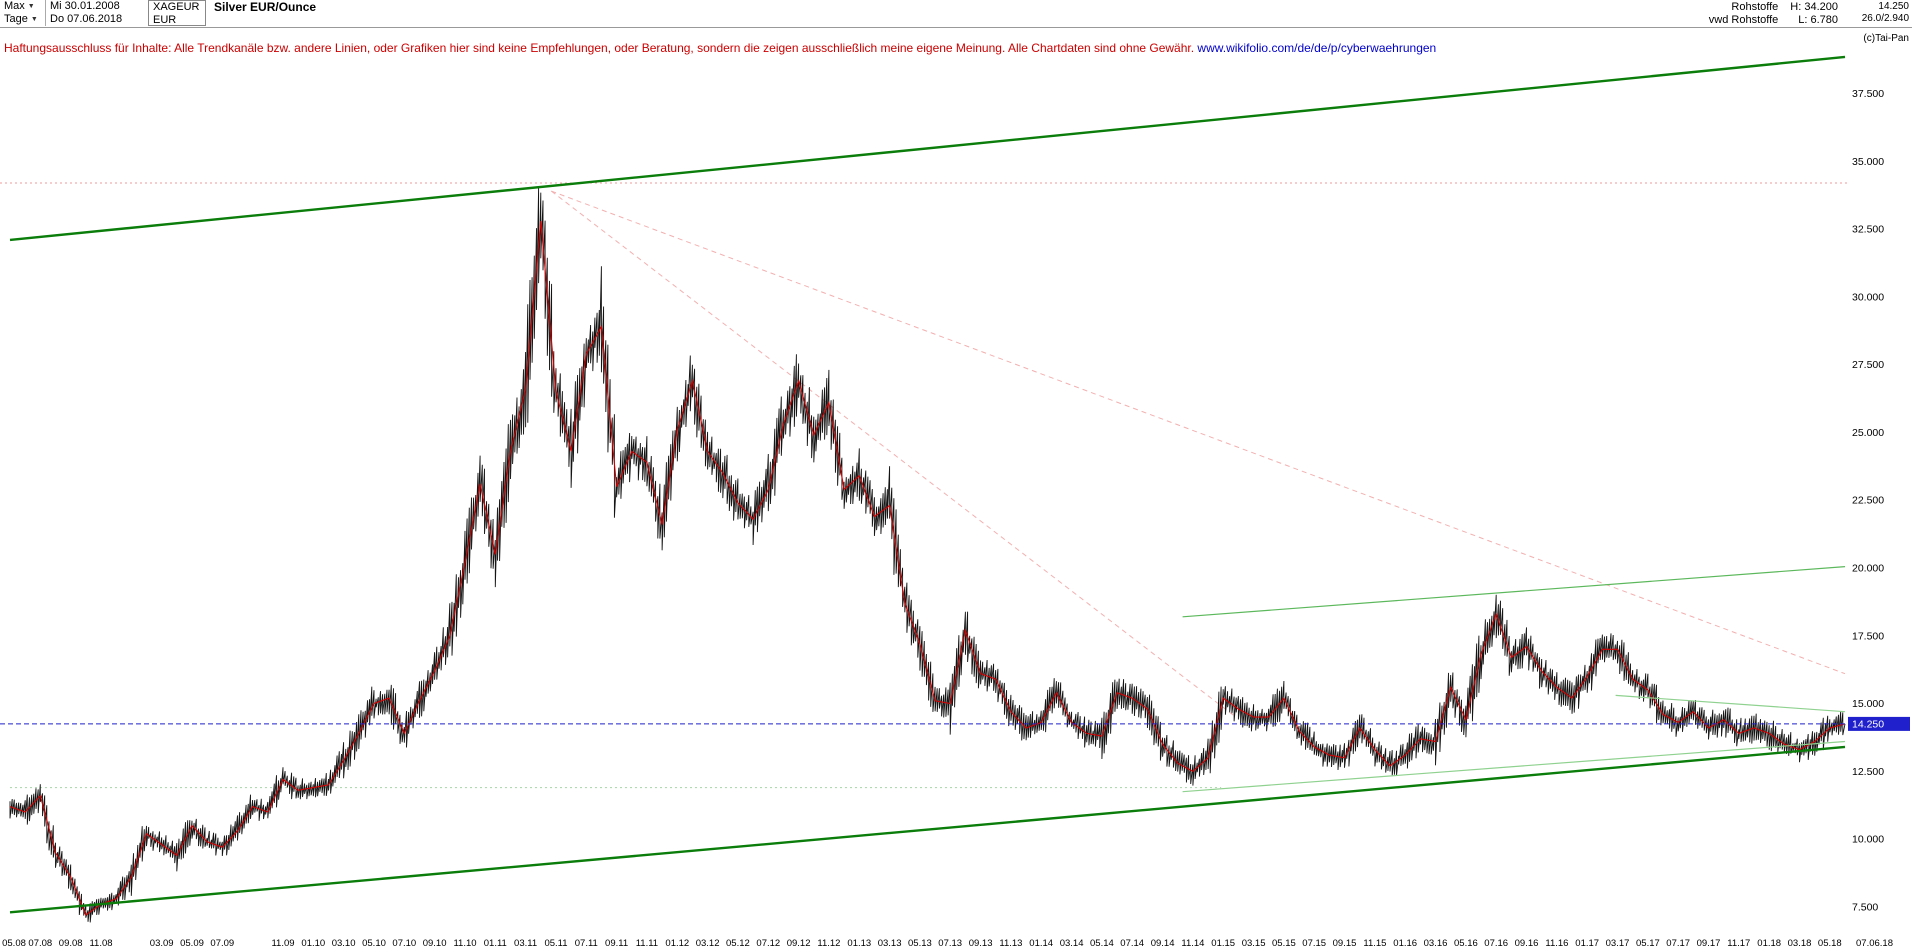 The height and width of the screenshot is (952, 1912). Describe the element at coordinates (1868, 365) in the screenshot. I see `y-axis-label: 27.500` at that location.